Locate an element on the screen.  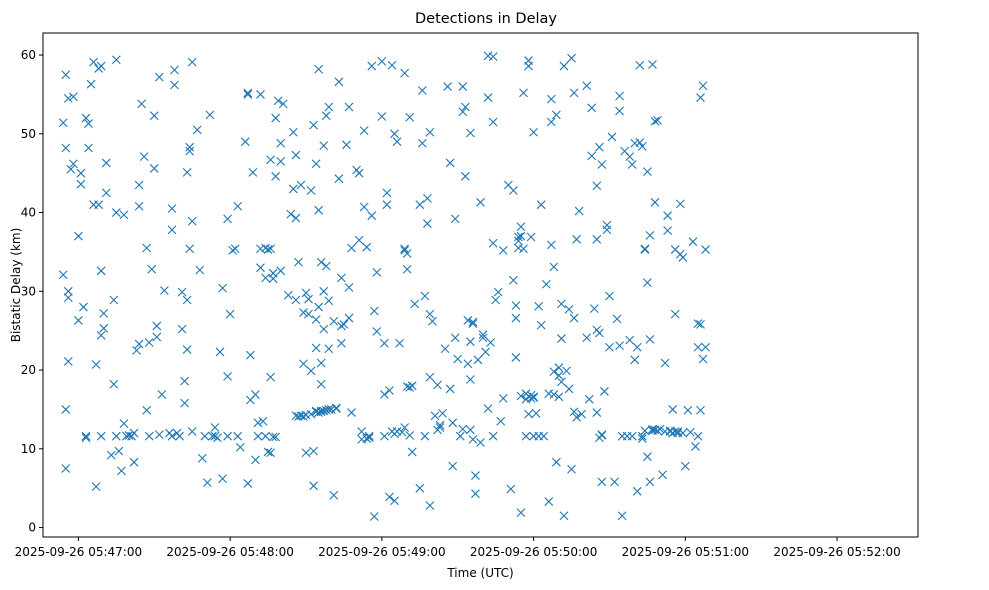
x-tick-label: 2025-09-26 05:49:00 is located at coordinates (381, 552).